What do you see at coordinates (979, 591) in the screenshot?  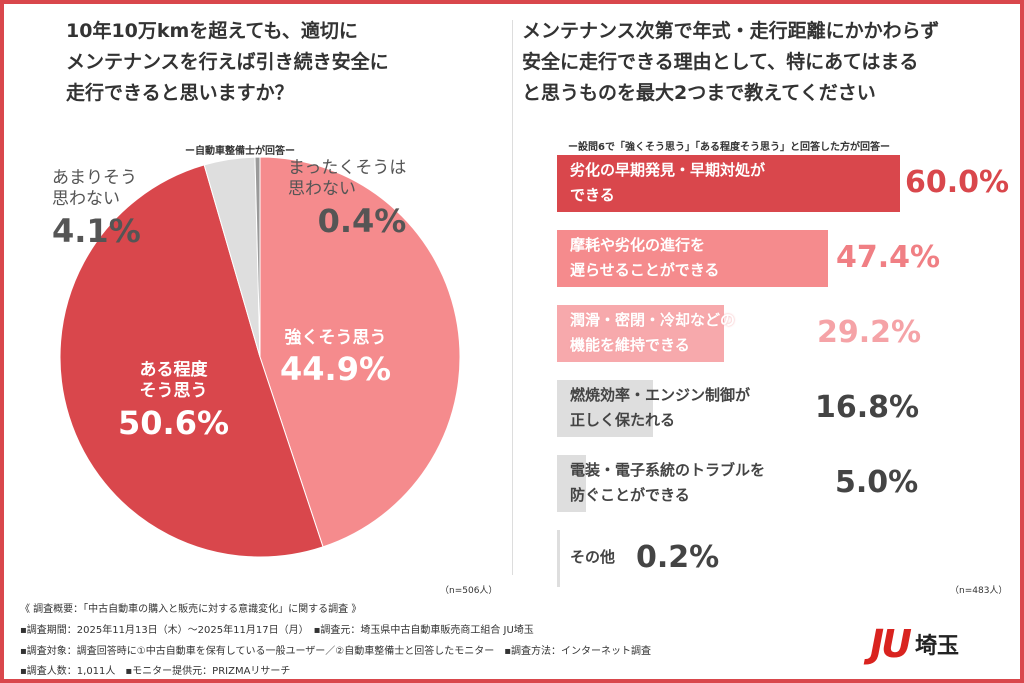 I see `right-n: （n=483人）` at bounding box center [979, 591].